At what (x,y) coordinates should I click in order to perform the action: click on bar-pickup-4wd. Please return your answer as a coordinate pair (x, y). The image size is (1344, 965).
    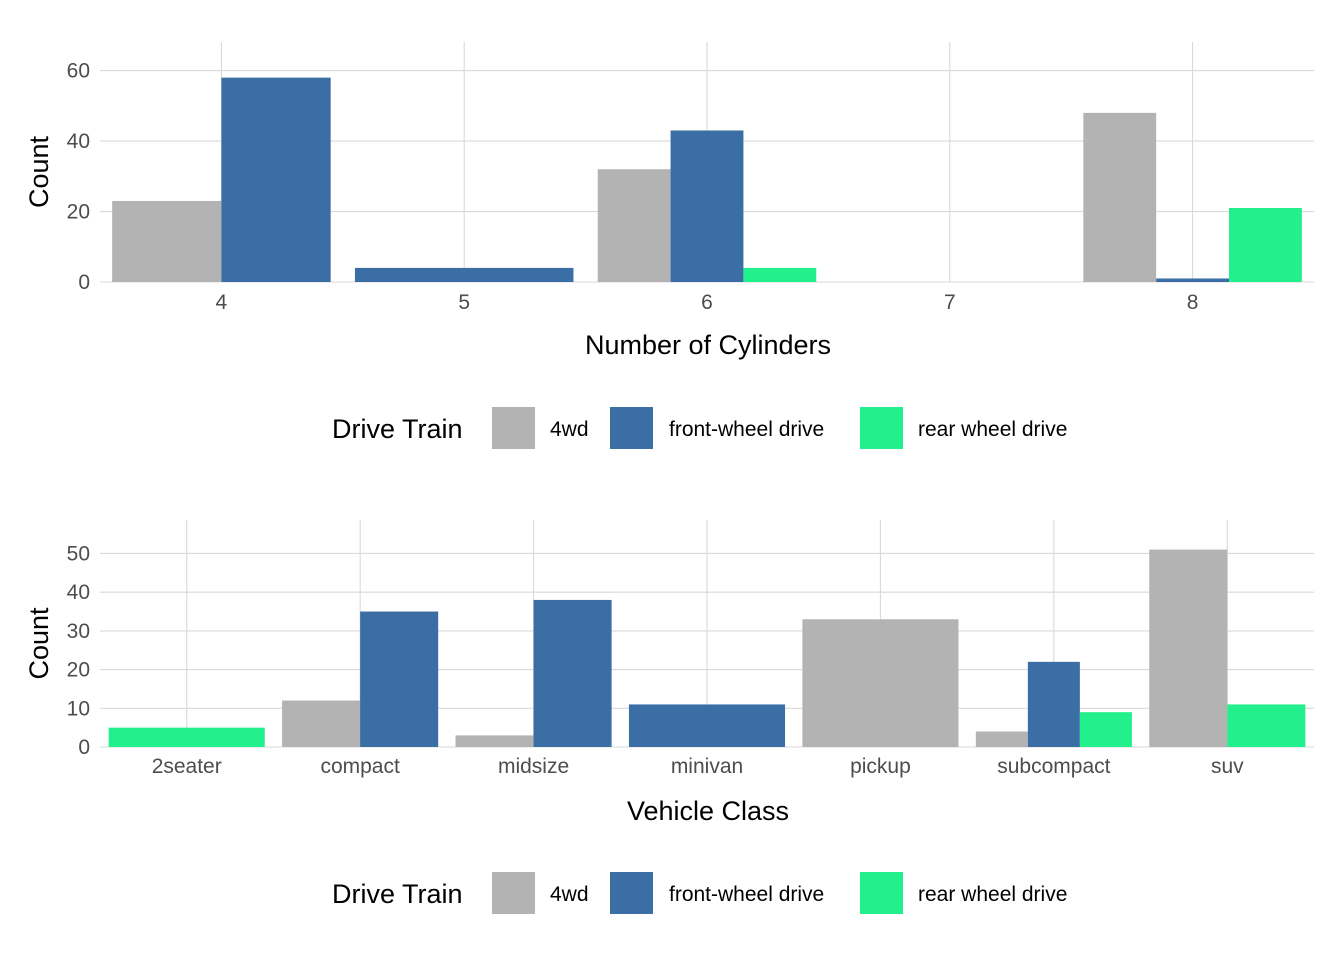
    Looking at the image, I should click on (880, 683).